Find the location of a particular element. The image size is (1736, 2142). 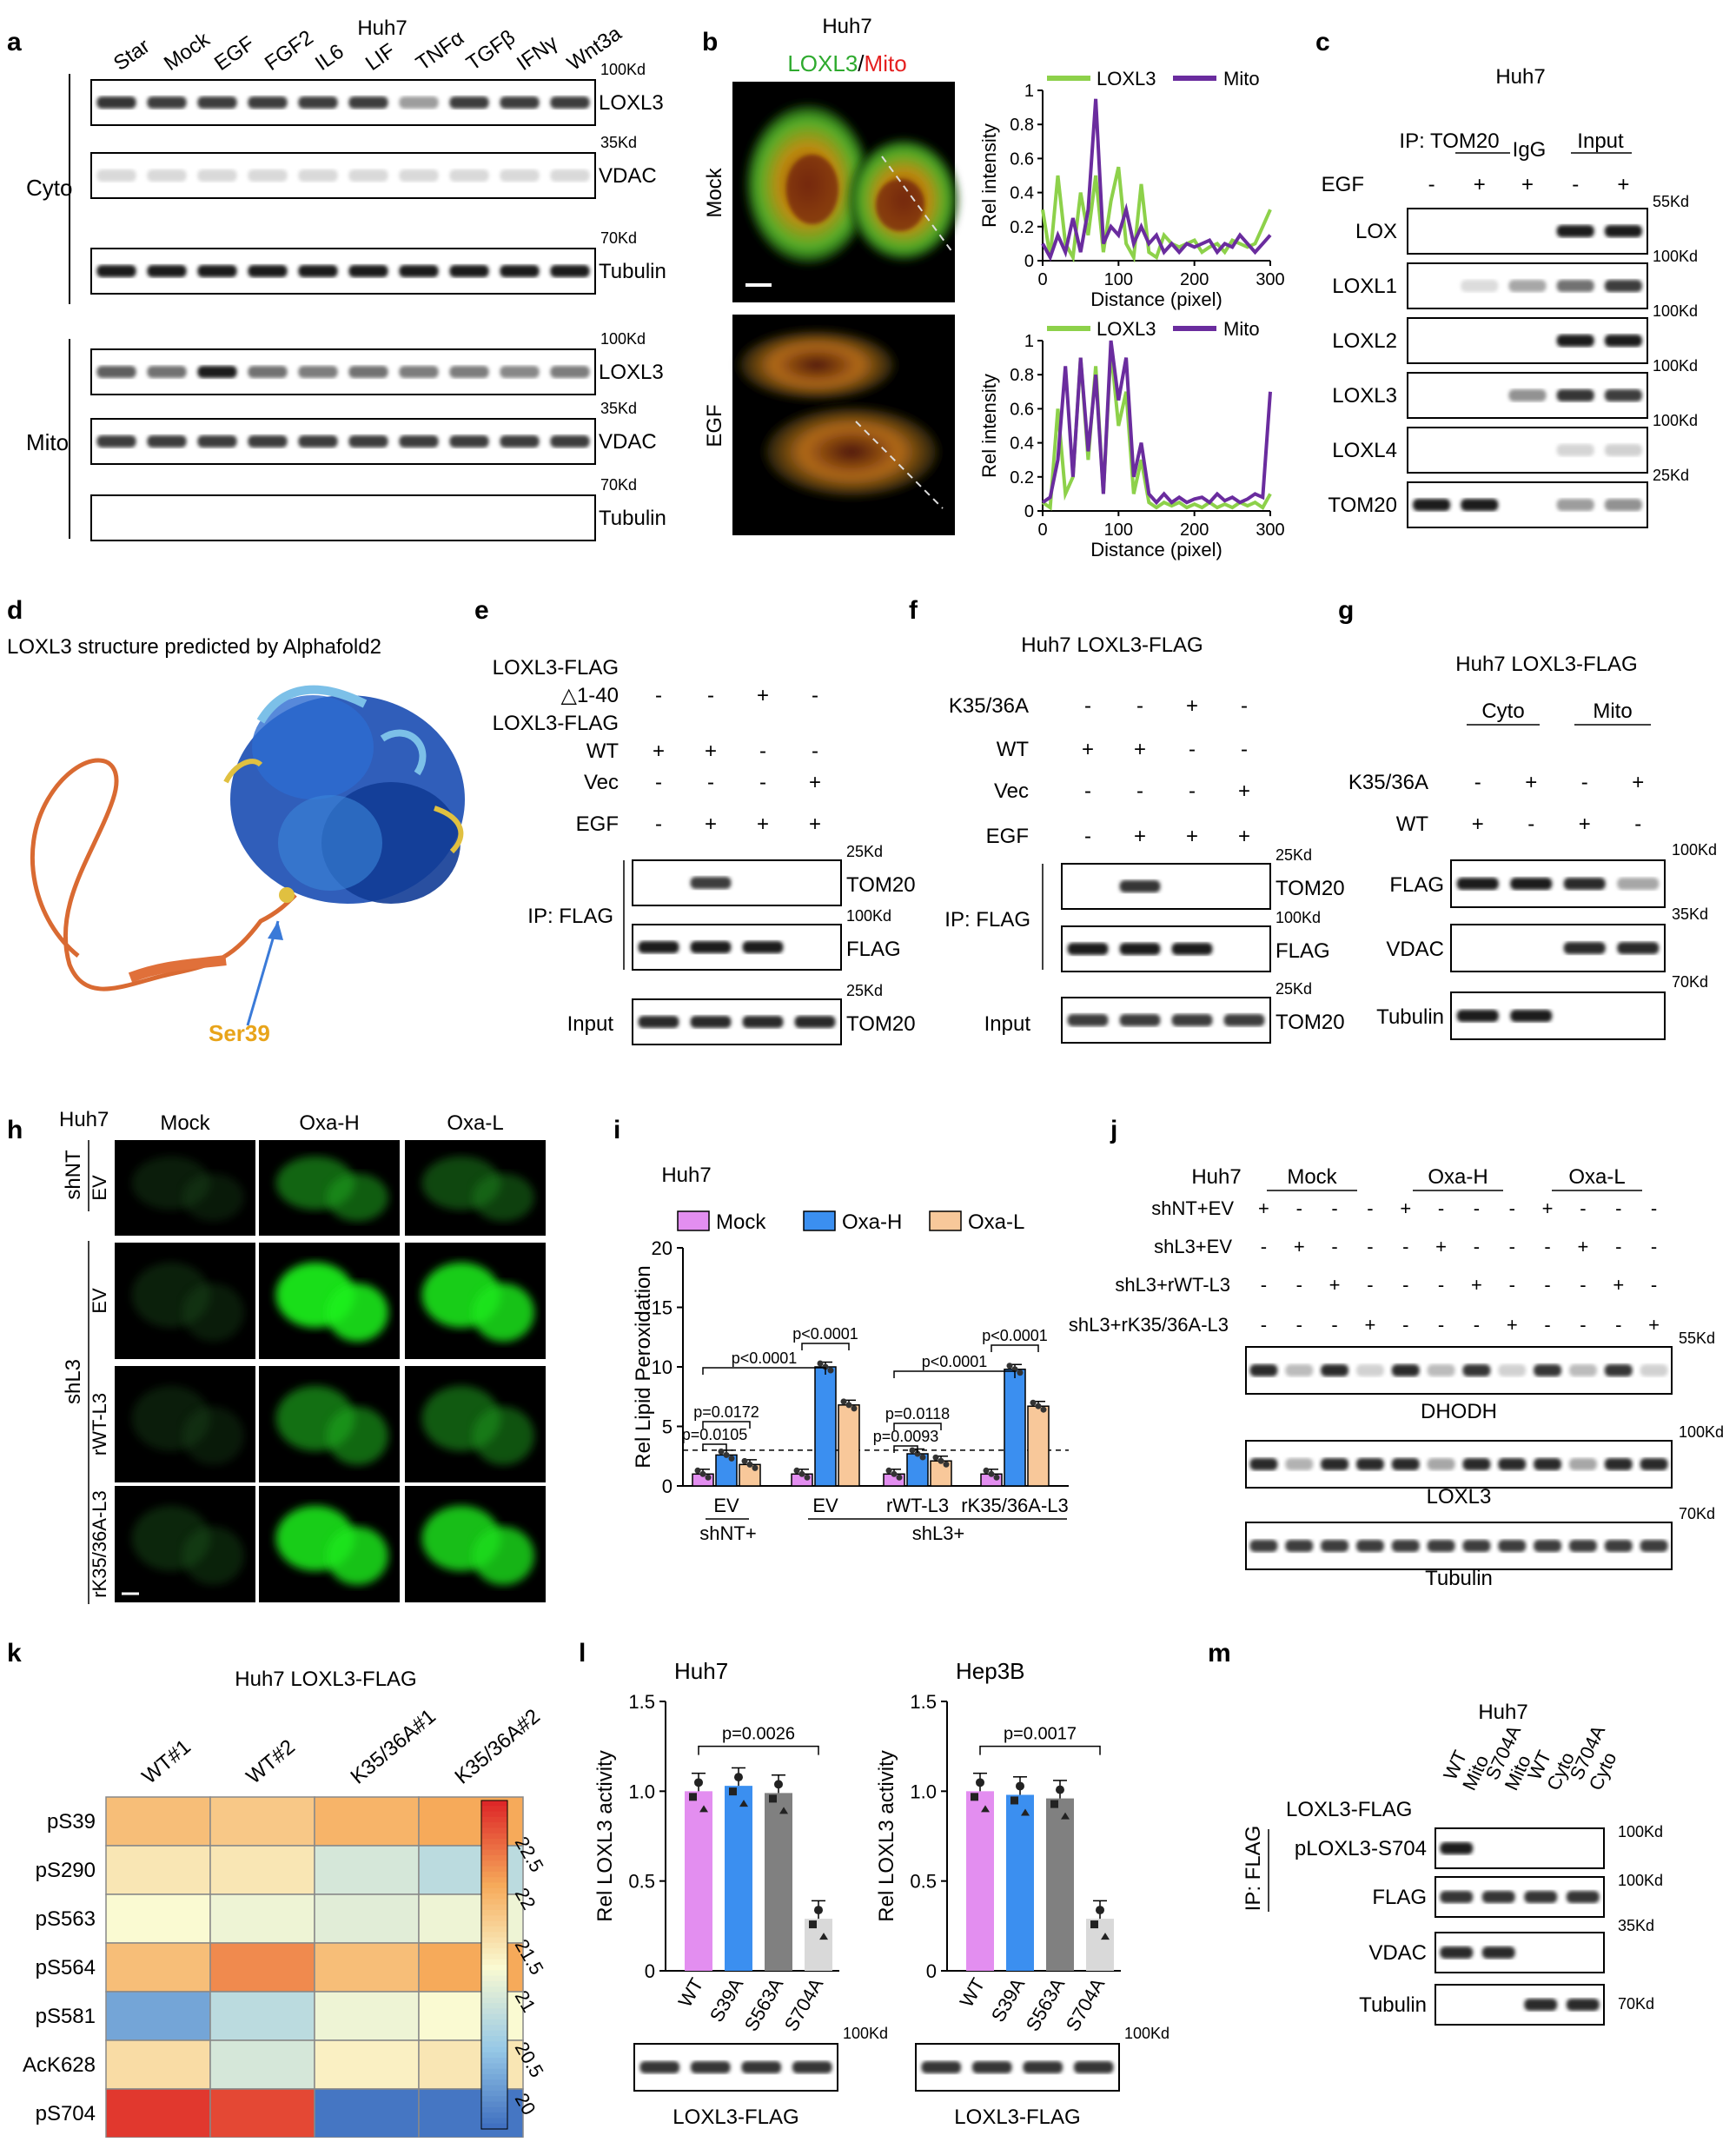

b-ytick-label: 0.8 is located at coordinates (1022, 375).